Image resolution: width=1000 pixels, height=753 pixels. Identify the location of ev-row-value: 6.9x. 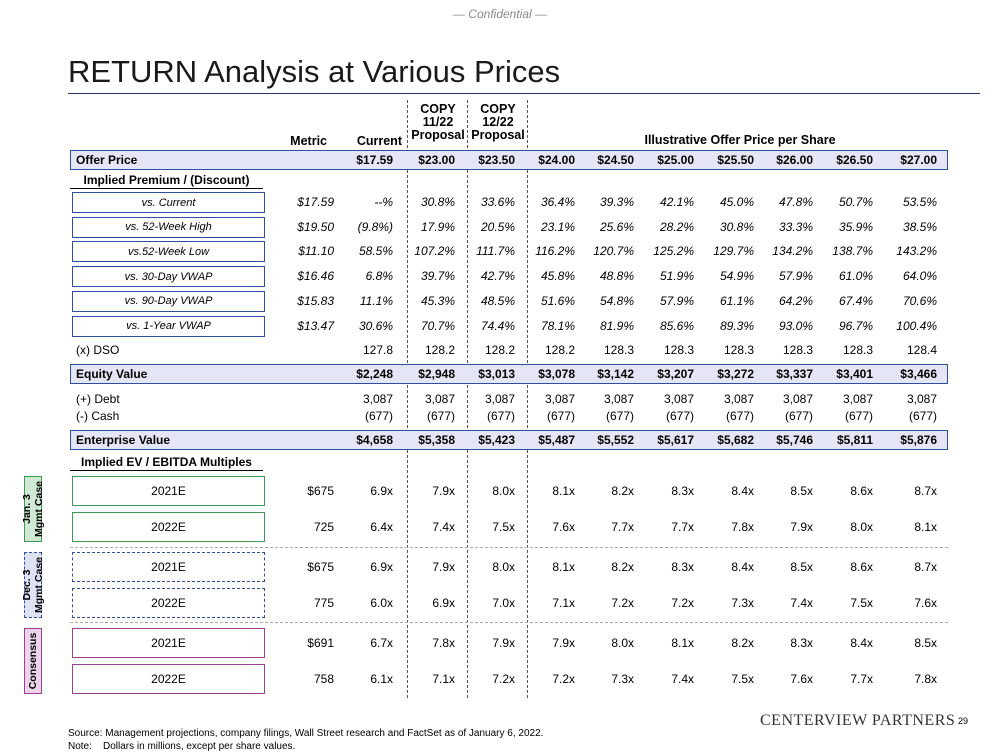
(443, 603).